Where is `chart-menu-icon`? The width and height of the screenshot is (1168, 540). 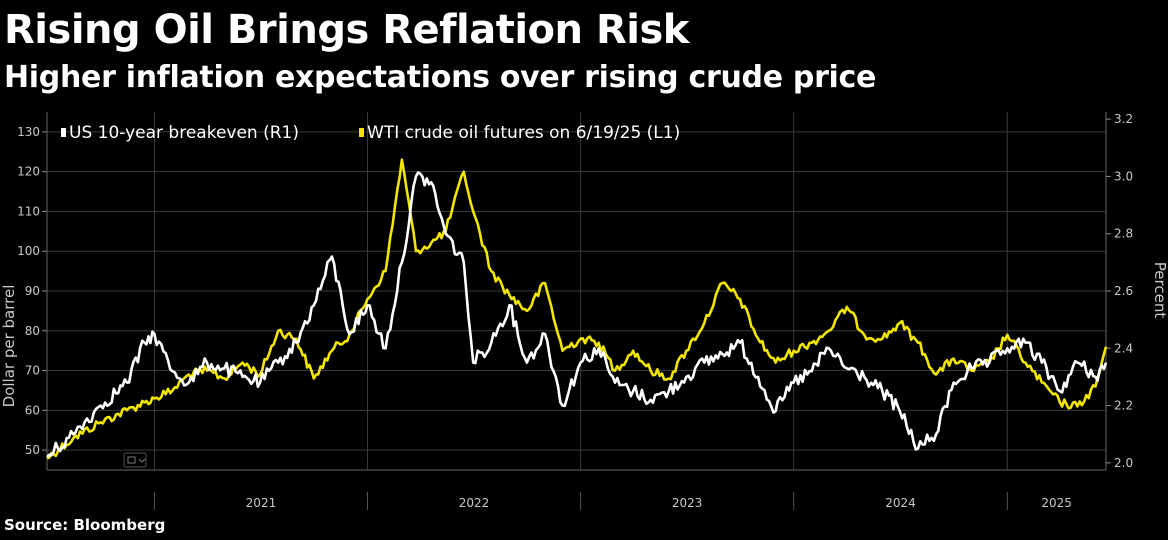 chart-menu-icon is located at coordinates (135, 460).